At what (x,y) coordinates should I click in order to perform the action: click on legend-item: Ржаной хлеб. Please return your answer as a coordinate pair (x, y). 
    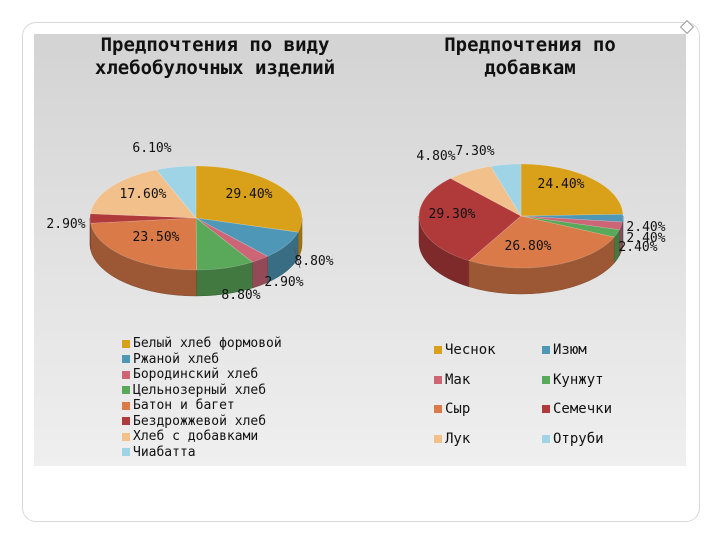
    Looking at the image, I should click on (202, 360).